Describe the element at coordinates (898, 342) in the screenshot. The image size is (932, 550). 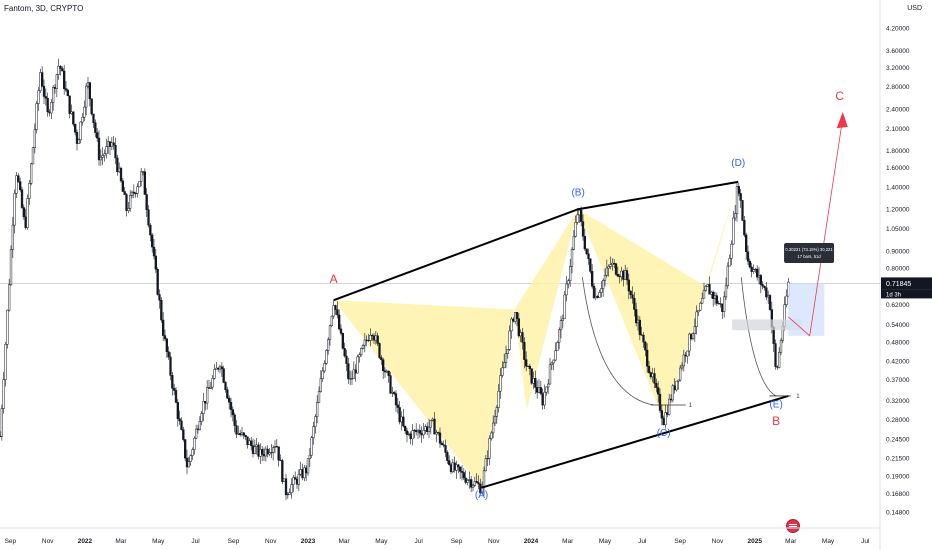
I see `y-tick-label: 0.48000` at that location.